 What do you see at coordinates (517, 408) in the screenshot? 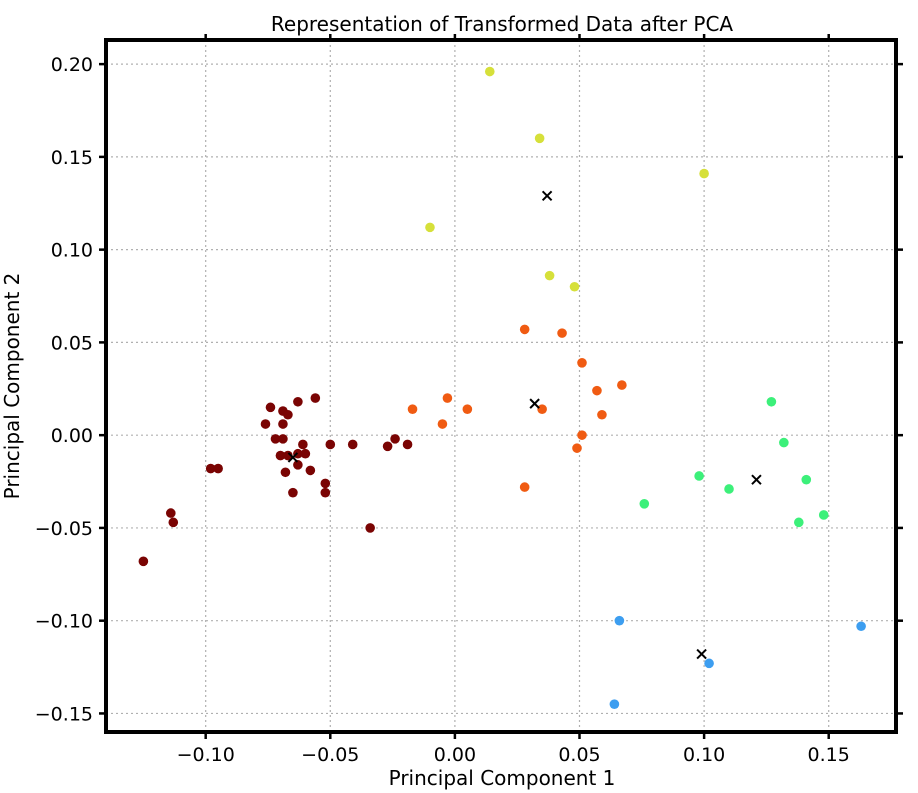
I see `cluster-2-series` at bounding box center [517, 408].